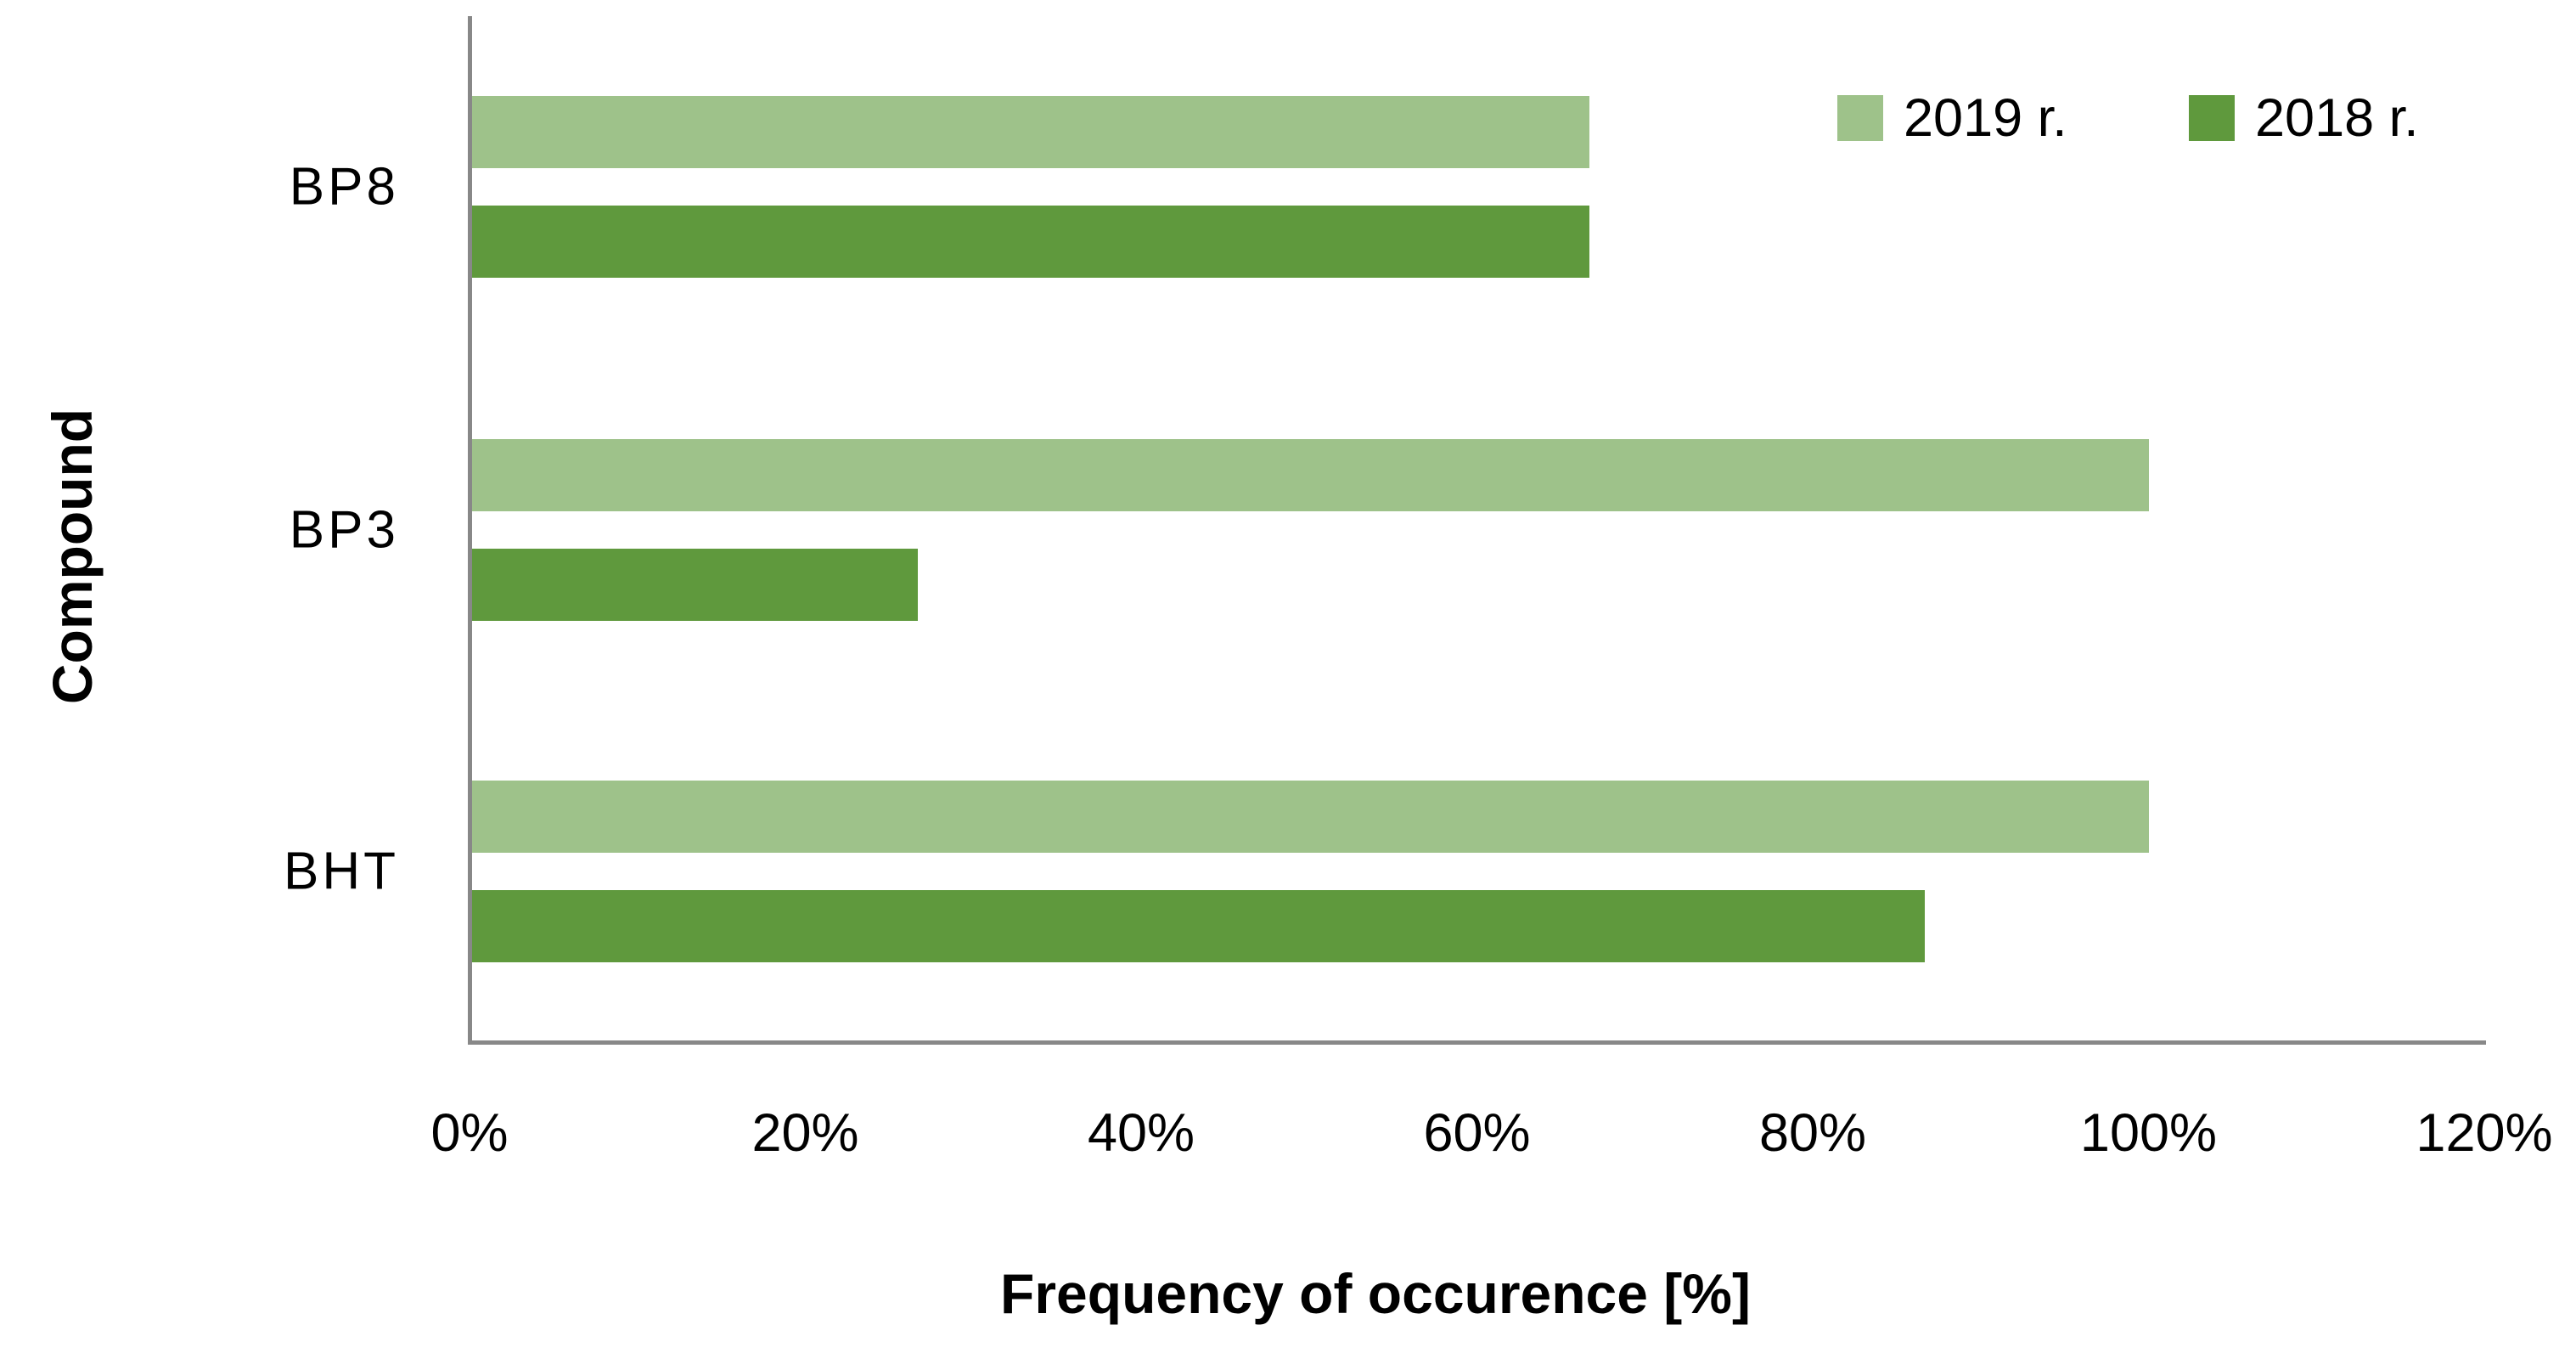  Describe the element at coordinates (2484, 1133) in the screenshot. I see `x-tick-label-120: 120%` at that location.